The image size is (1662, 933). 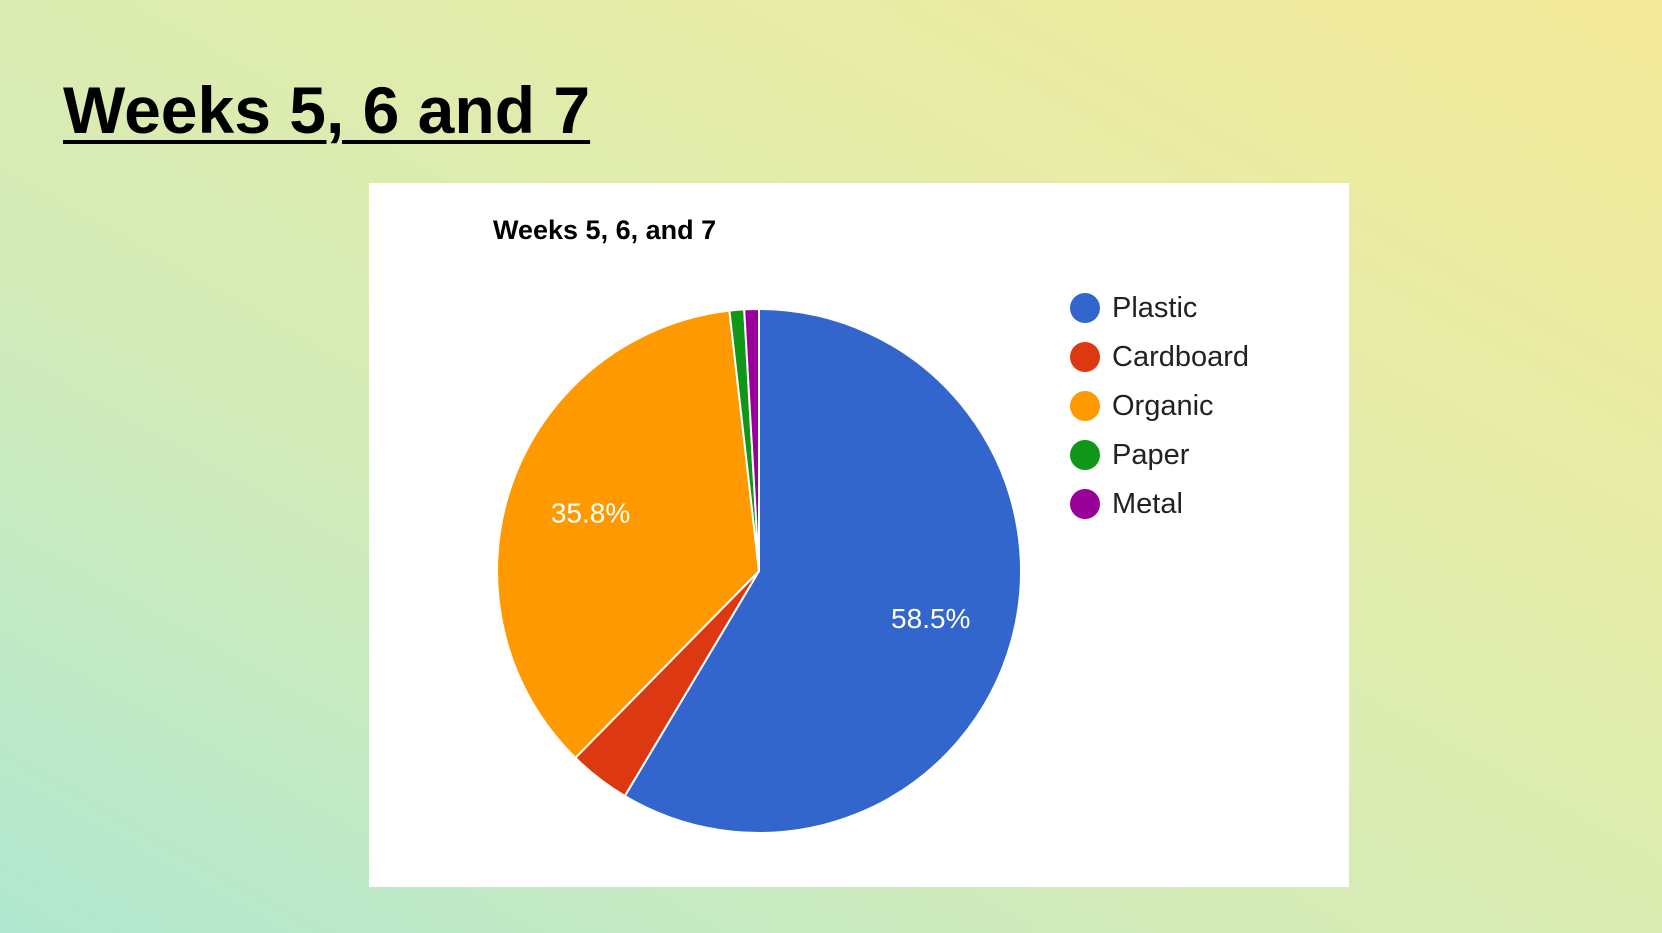 I want to click on legend-label-paper: Paper, so click(x=1151, y=455).